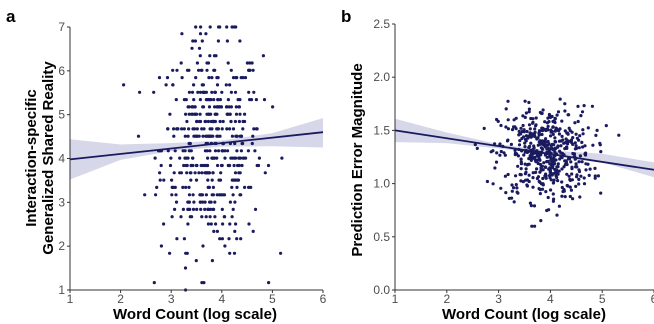 This screenshot has height=324, width=654. Describe the element at coordinates (381, 77) in the screenshot. I see `y-tick-label: 2.0` at that location.